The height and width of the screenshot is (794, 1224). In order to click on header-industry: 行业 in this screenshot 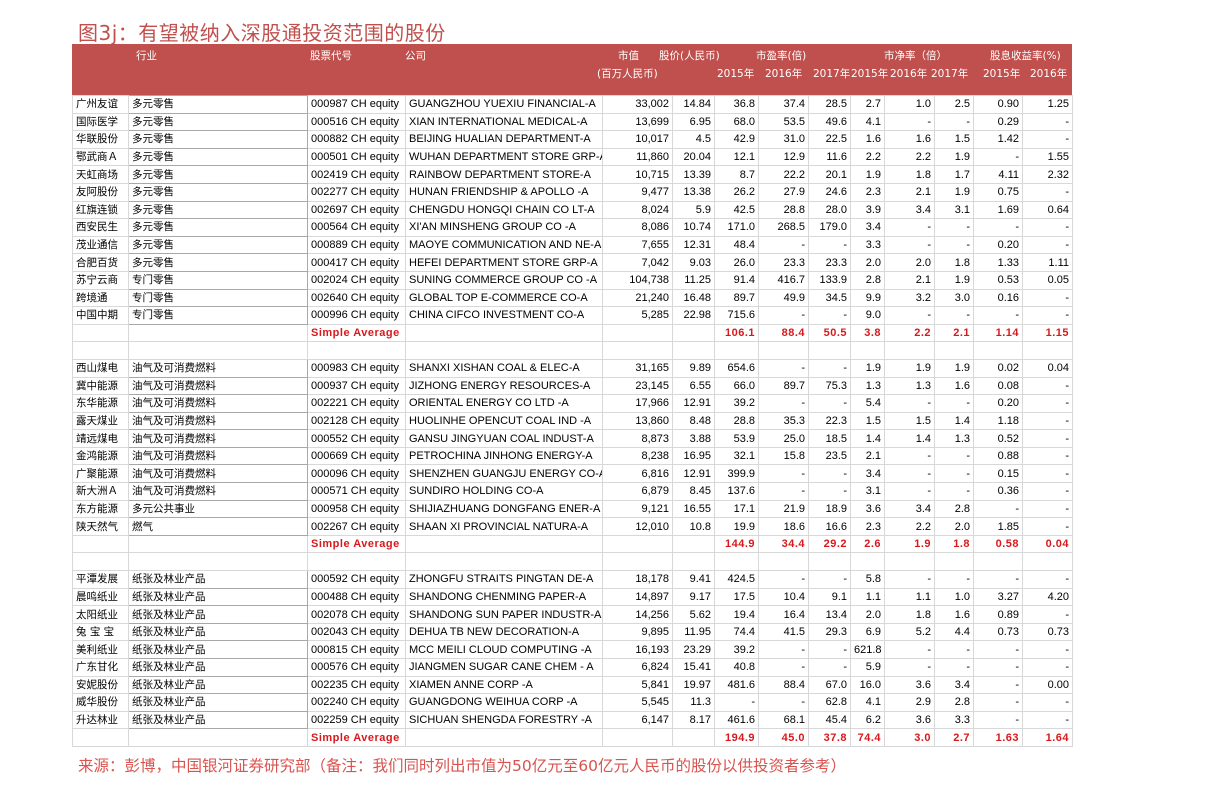, I will do `click(146, 56)`.